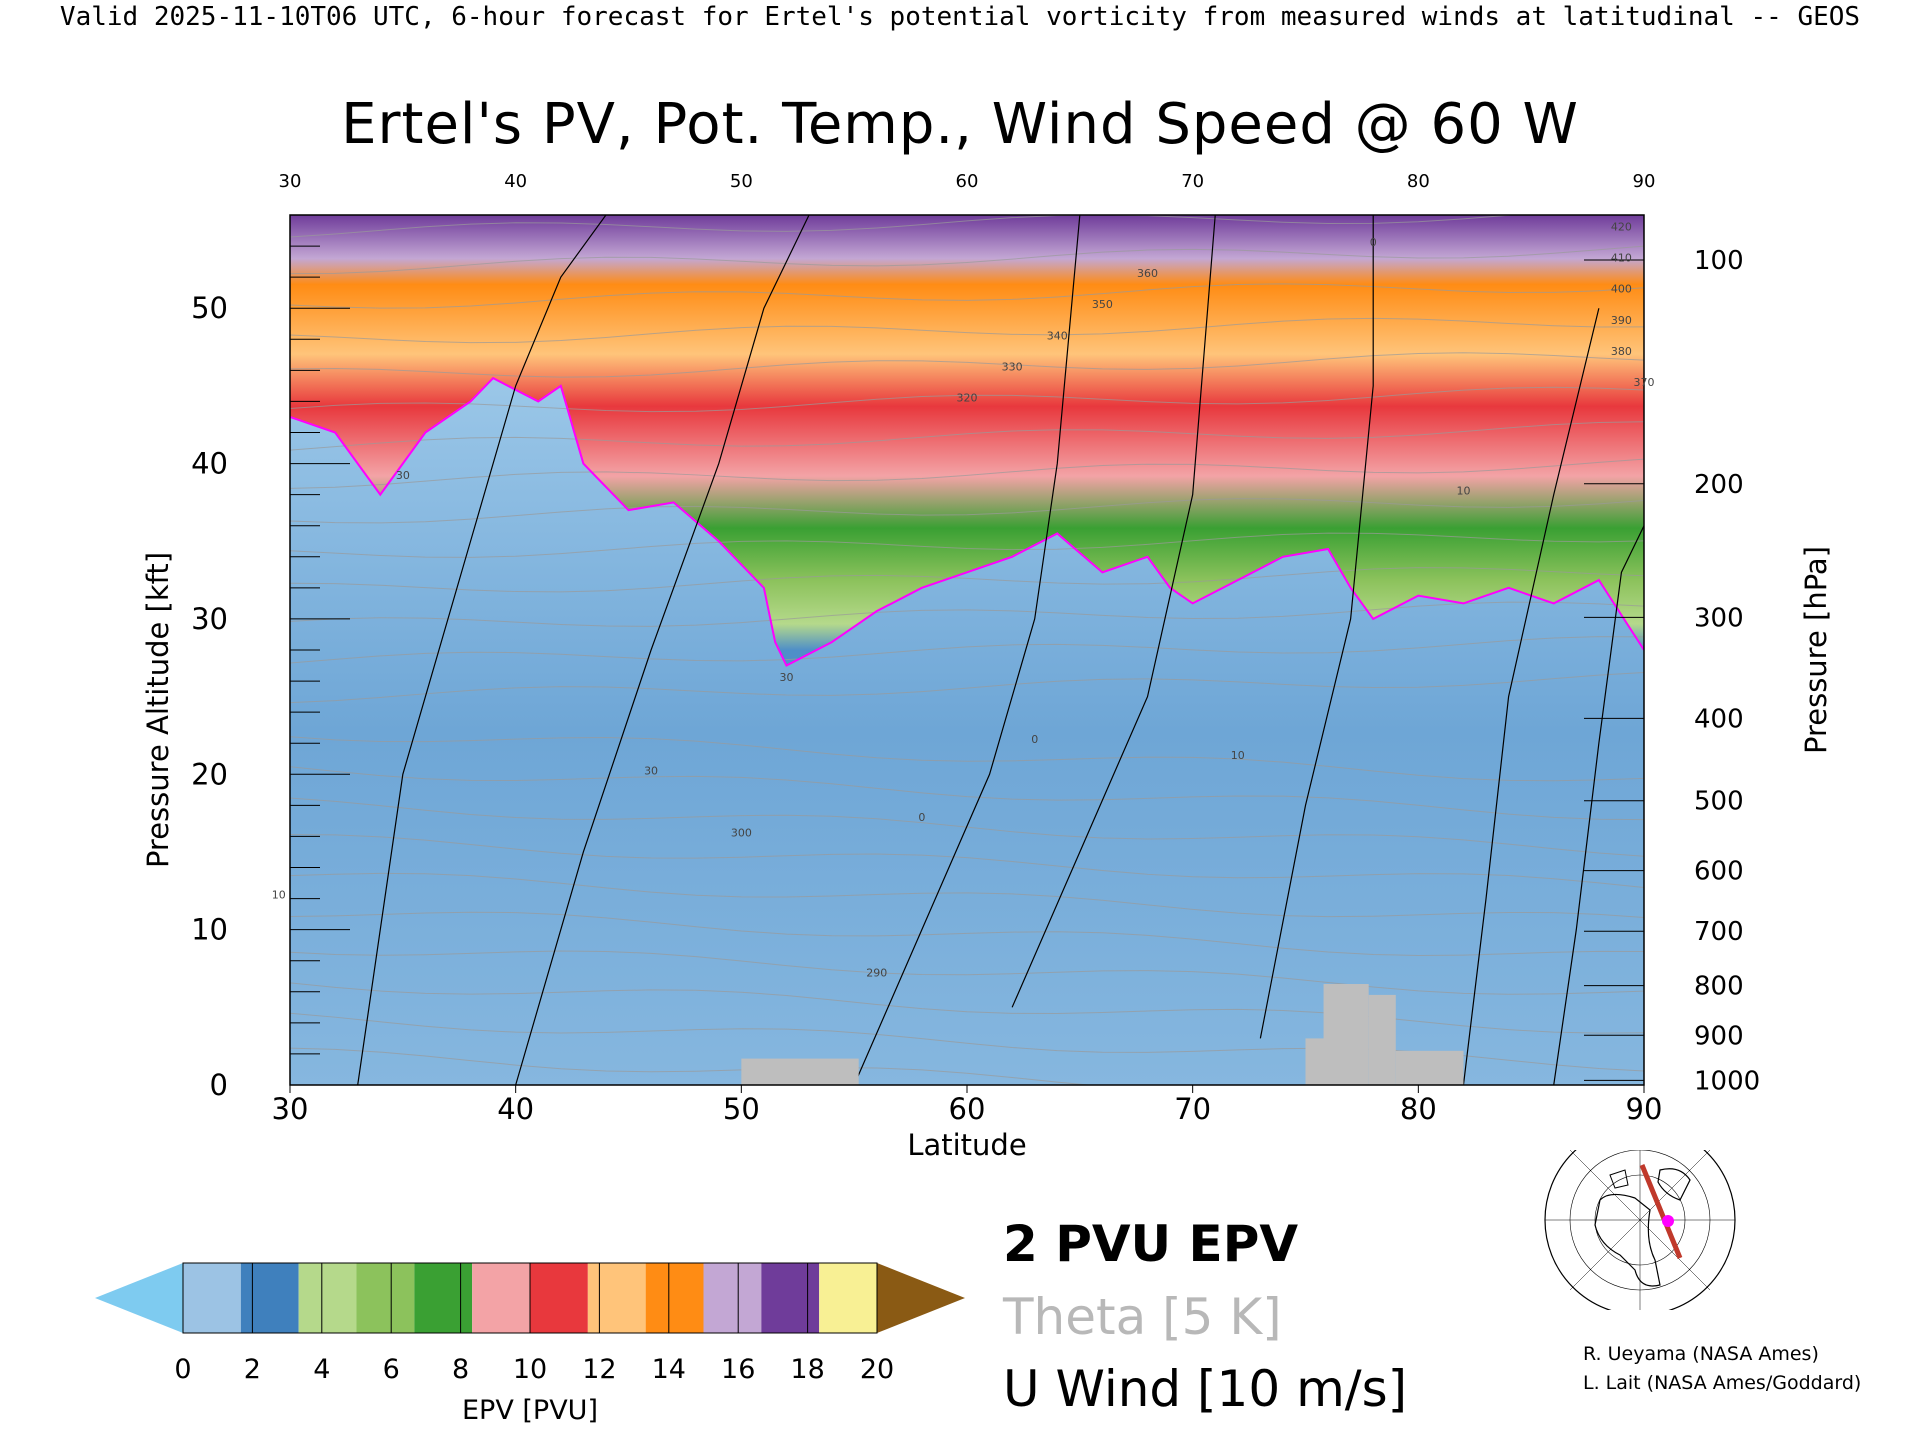 This screenshot has height=1440, width=1920. What do you see at coordinates (1012, 366) in the screenshot?
I see `contour-label: 330` at bounding box center [1012, 366].